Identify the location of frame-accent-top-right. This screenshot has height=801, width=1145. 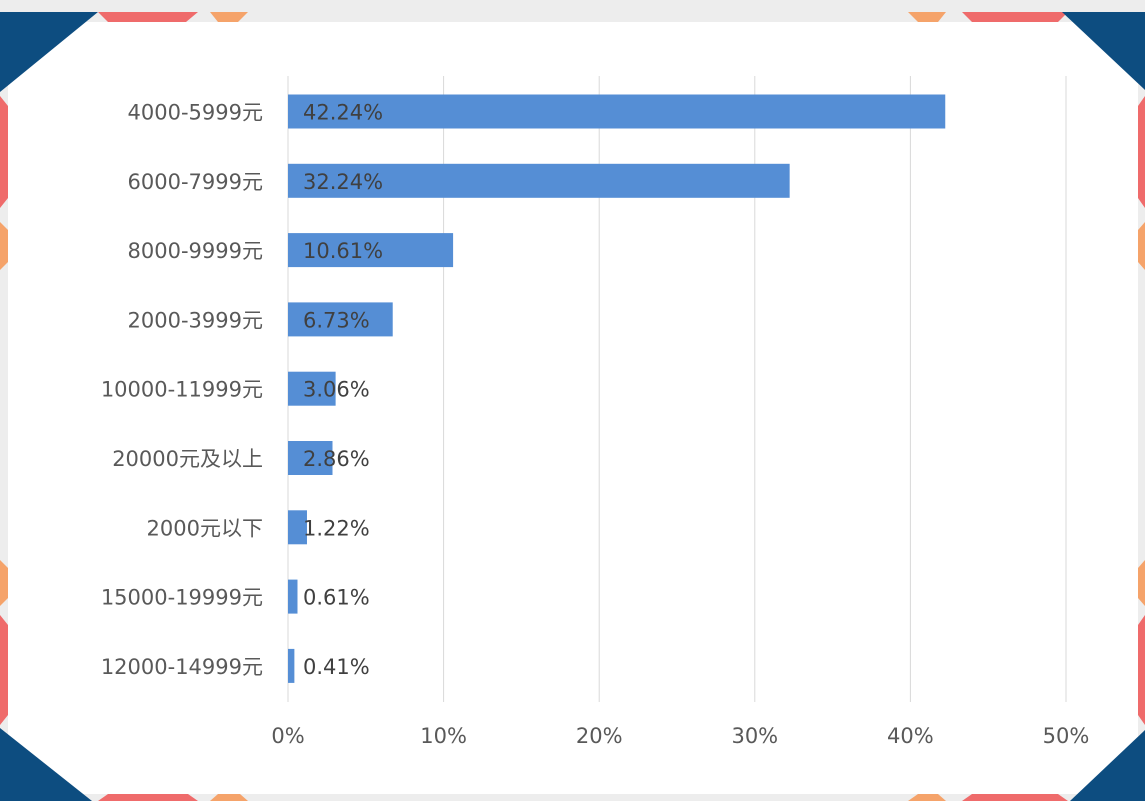
(1015, 17).